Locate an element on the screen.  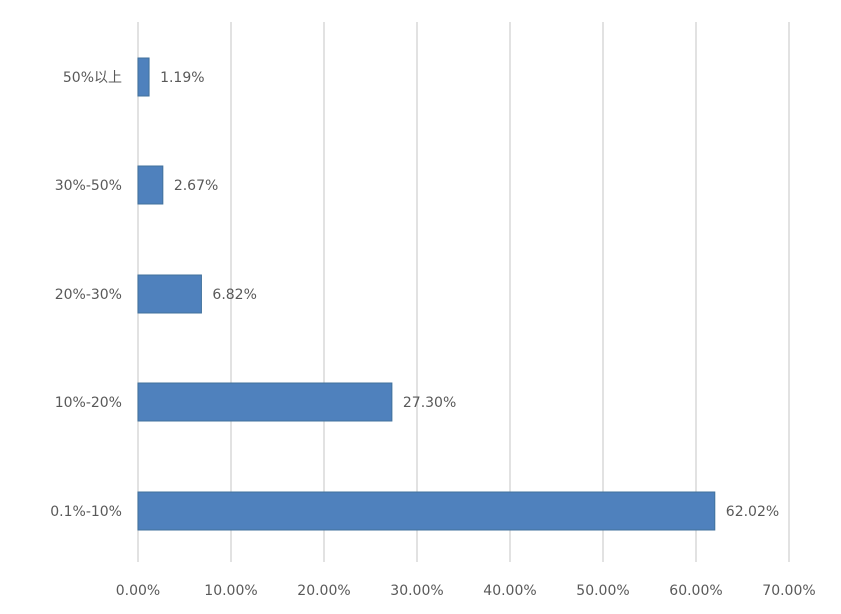
category-label: 0.1%-10% is located at coordinates (86, 512).